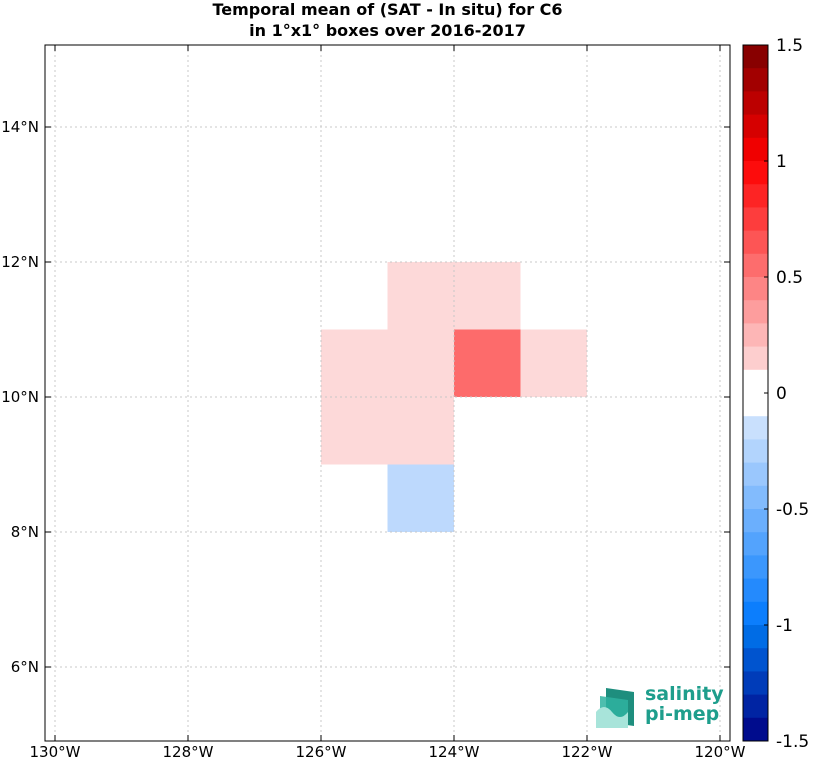 Image resolution: width=813 pixels, height=763 pixels. I want to click on logo-wave-icon, so click(615, 708).